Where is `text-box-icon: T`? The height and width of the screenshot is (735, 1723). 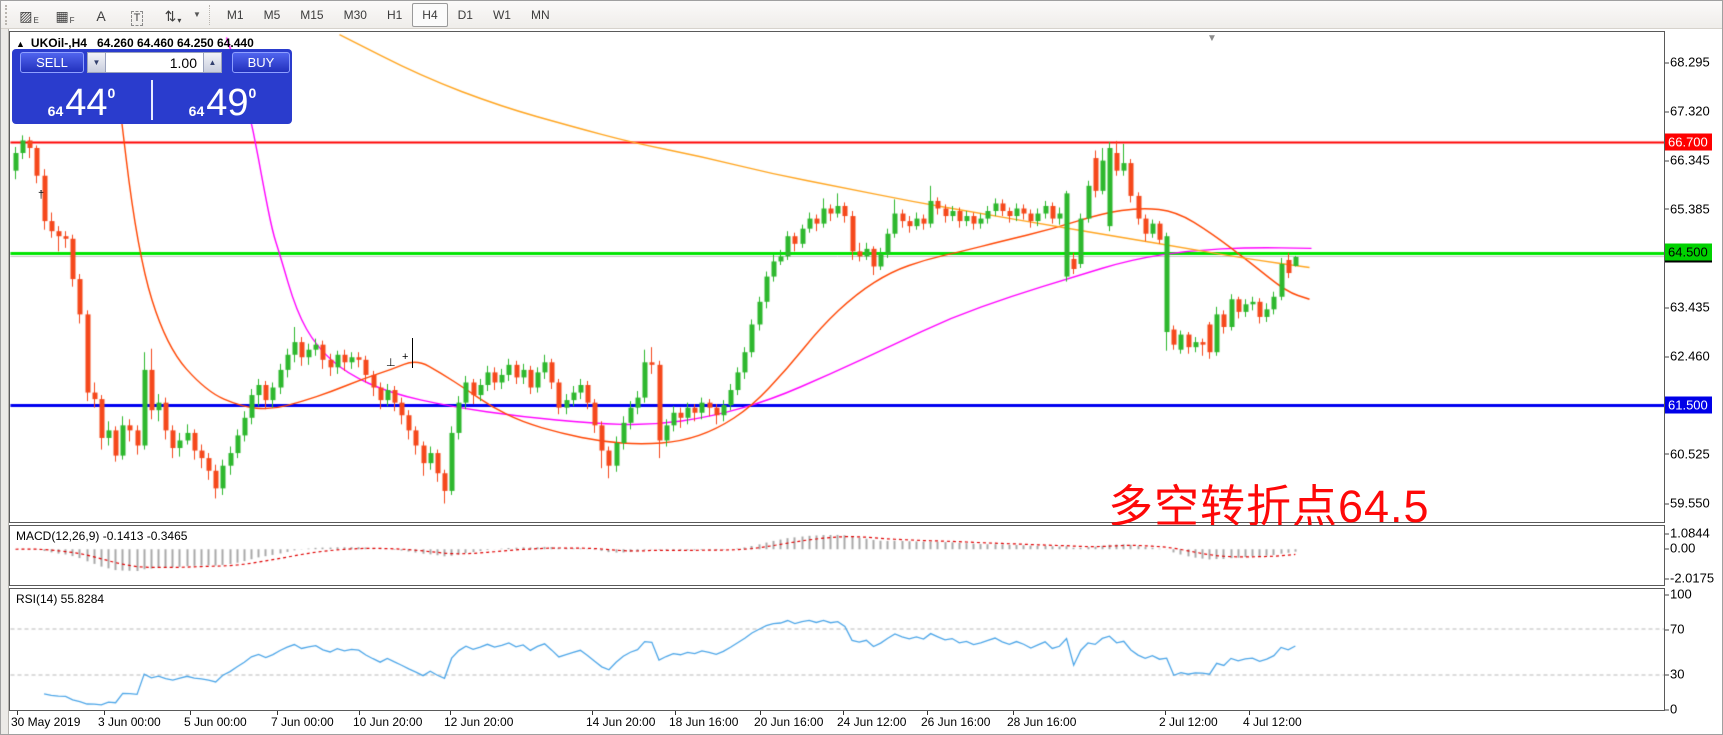
text-box-icon: T is located at coordinates (137, 15).